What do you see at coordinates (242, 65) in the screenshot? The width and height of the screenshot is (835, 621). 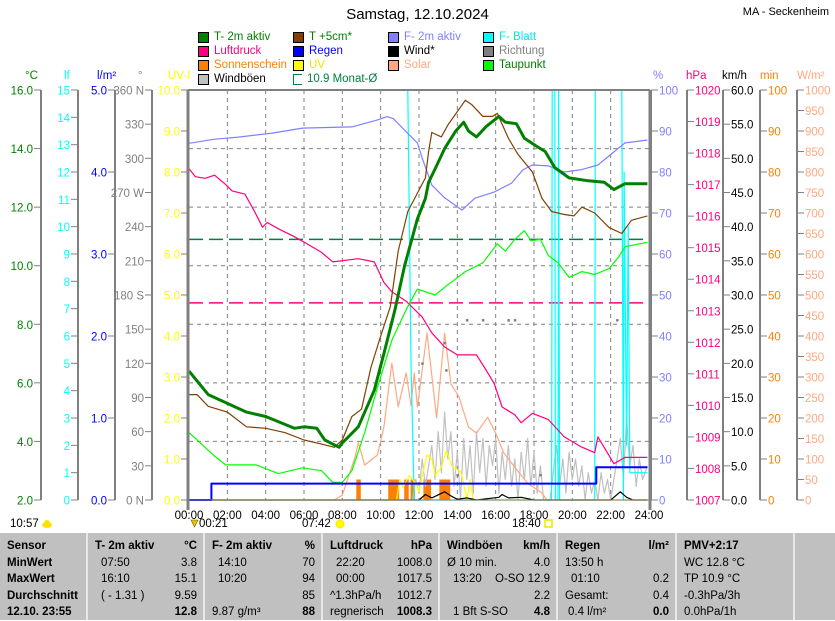 I see `legend-item-sonnenschein: Sonnenschein` at bounding box center [242, 65].